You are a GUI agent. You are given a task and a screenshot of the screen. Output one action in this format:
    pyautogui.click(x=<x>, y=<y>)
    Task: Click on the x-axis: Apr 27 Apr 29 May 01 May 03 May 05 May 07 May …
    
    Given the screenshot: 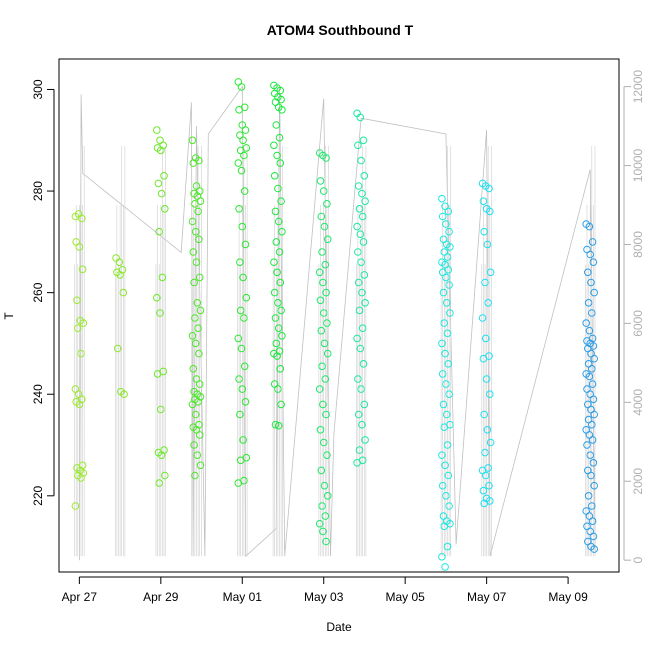 What is the action you would take?
    pyautogui.click(x=325, y=590)
    